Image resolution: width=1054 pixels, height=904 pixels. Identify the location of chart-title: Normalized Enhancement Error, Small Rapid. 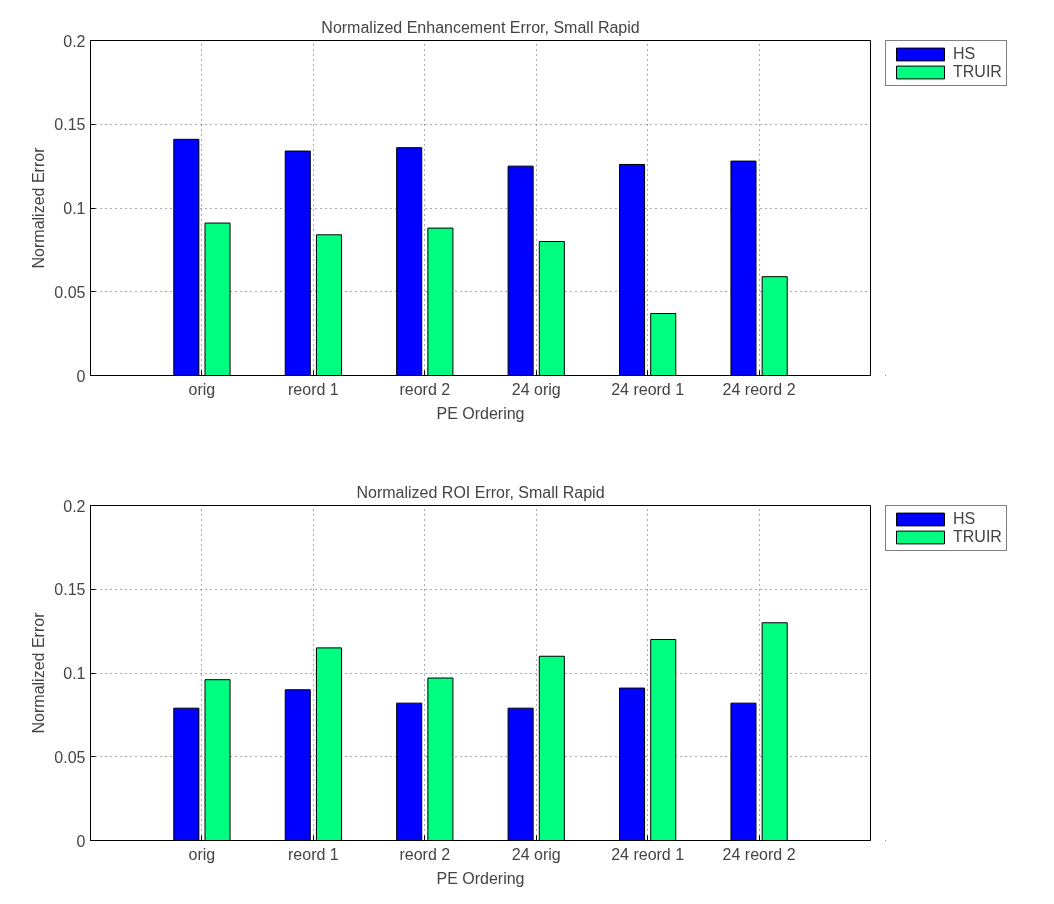
(480, 27).